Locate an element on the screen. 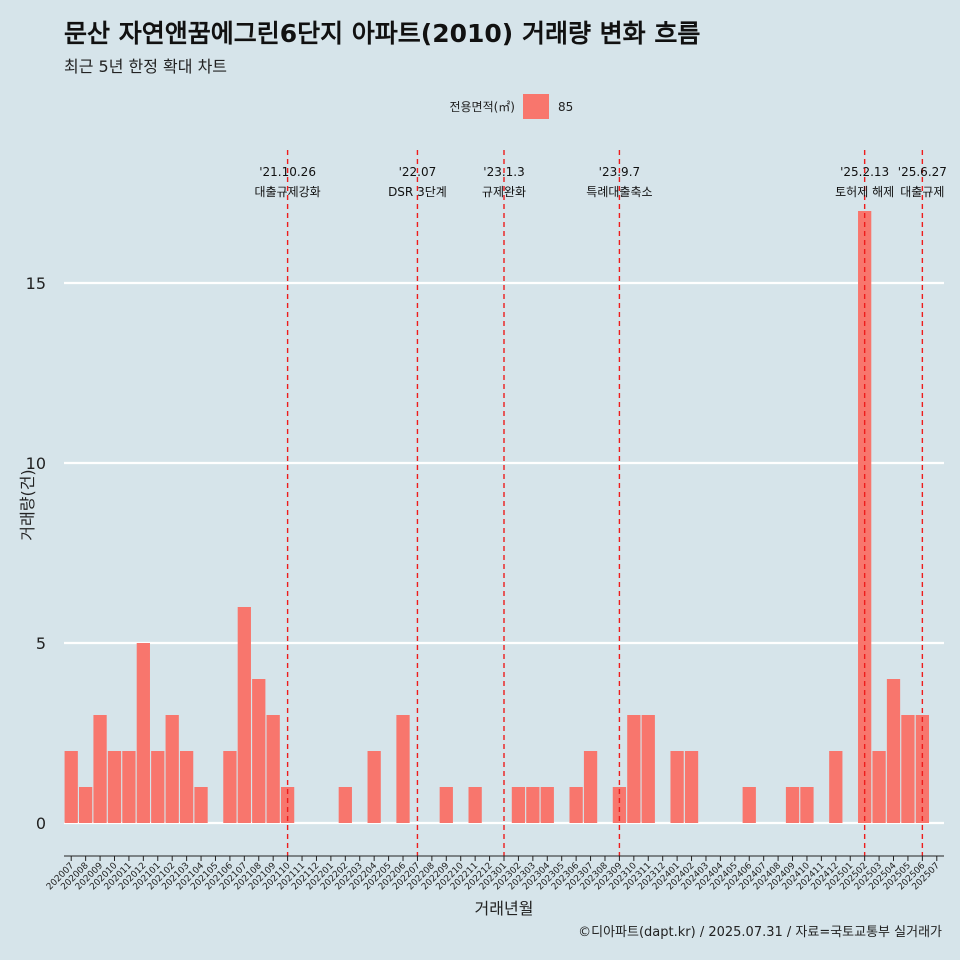 The image size is (960, 960). event-label-4: 토허제 해제 is located at coordinates (864, 192).